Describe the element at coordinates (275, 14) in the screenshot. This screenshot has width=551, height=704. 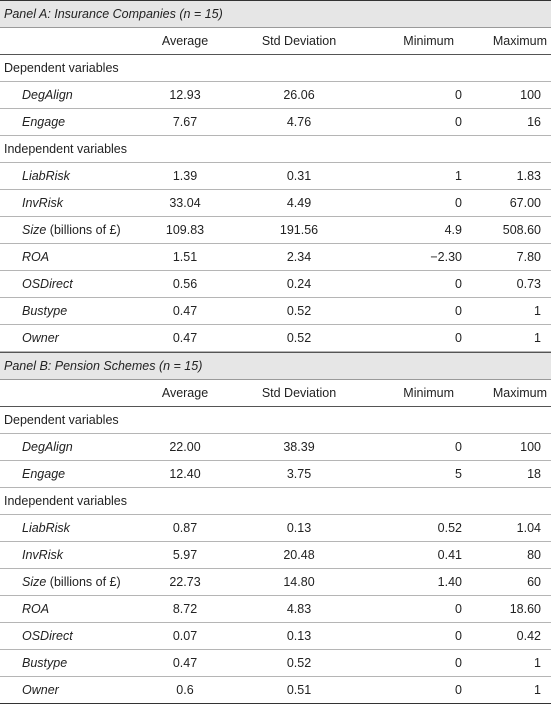
I see `panel-a-title: Panel A: Insurance Companies (n = 15)` at that location.